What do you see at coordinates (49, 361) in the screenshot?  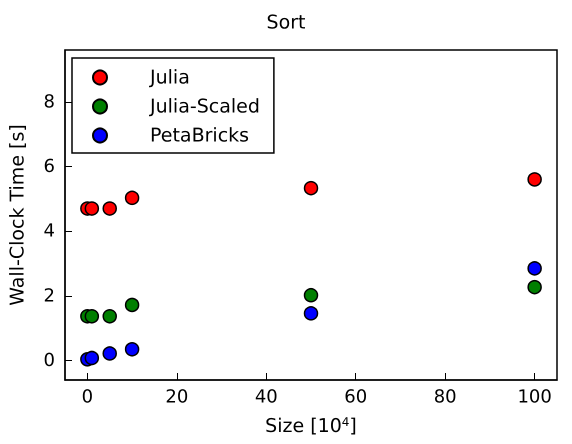 I see `y-tick-label: 0` at bounding box center [49, 361].